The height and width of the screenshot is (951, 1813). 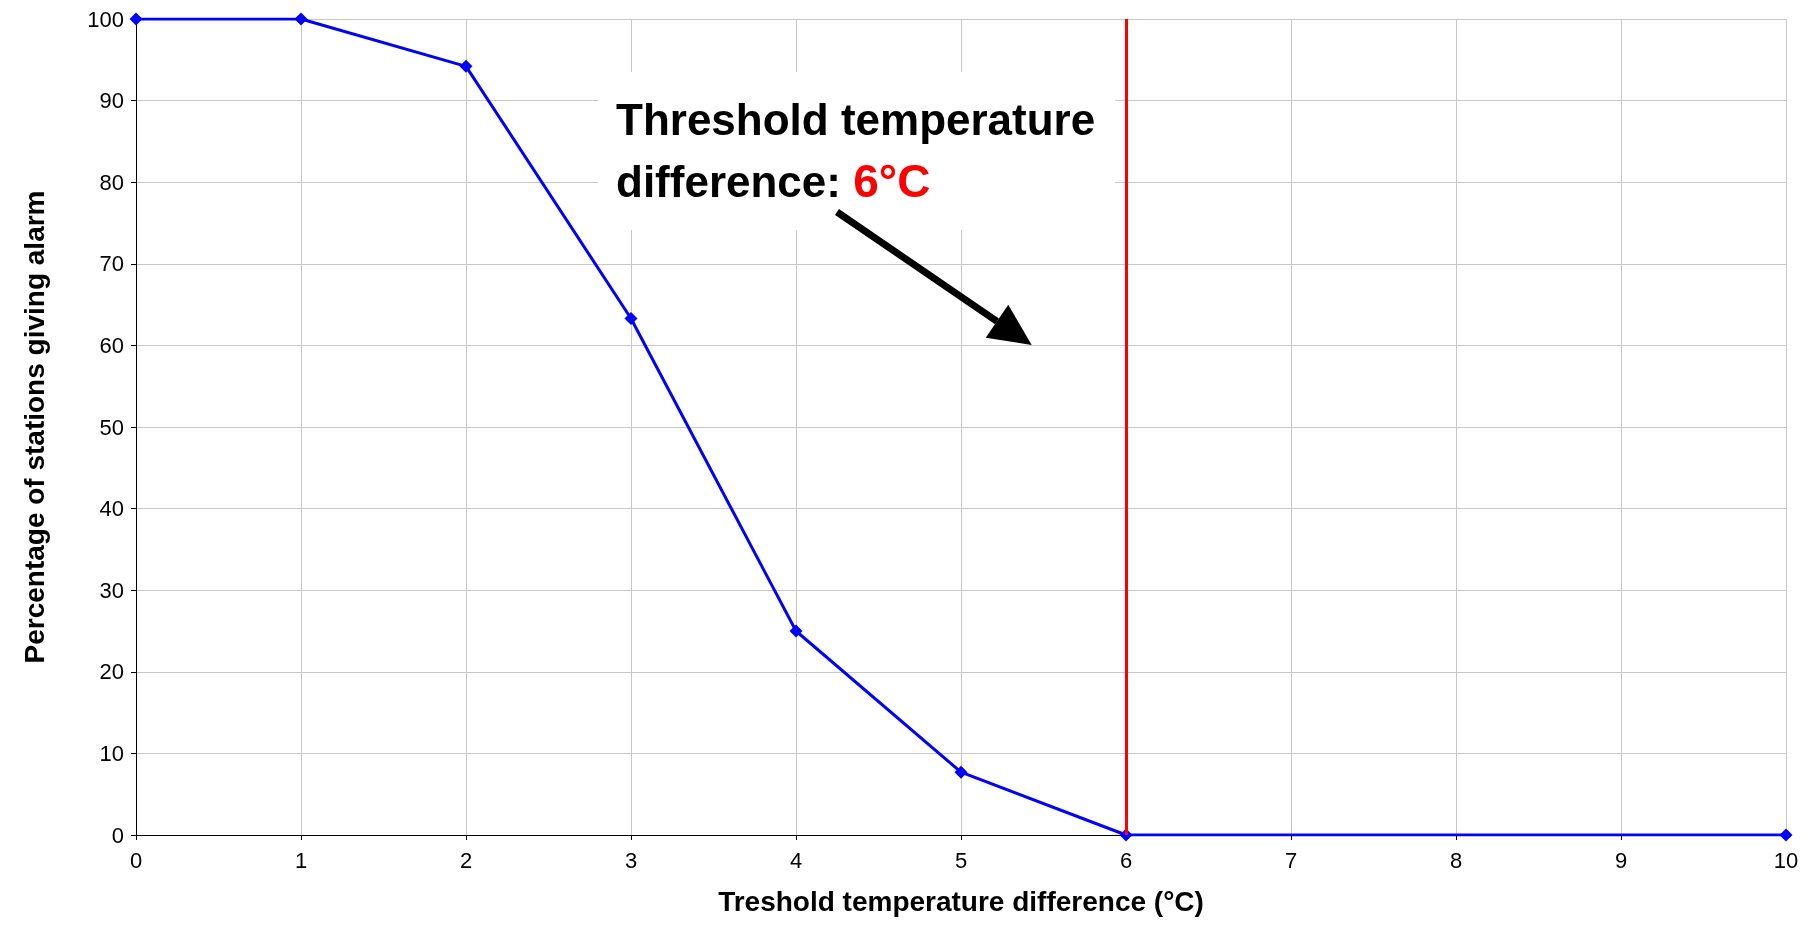 What do you see at coordinates (856, 151) in the screenshot?
I see `ref-line-label: Threshold temperature difference: 6°C` at bounding box center [856, 151].